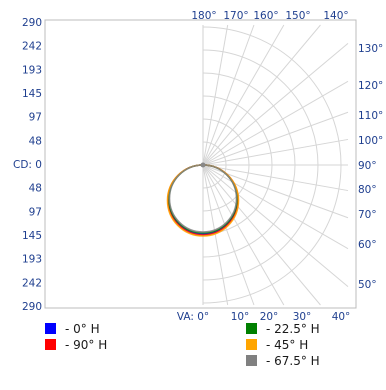  What do you see at coordinates (302, 317) in the screenshot?
I see `angle-label-bottom: 30°` at bounding box center [302, 317].